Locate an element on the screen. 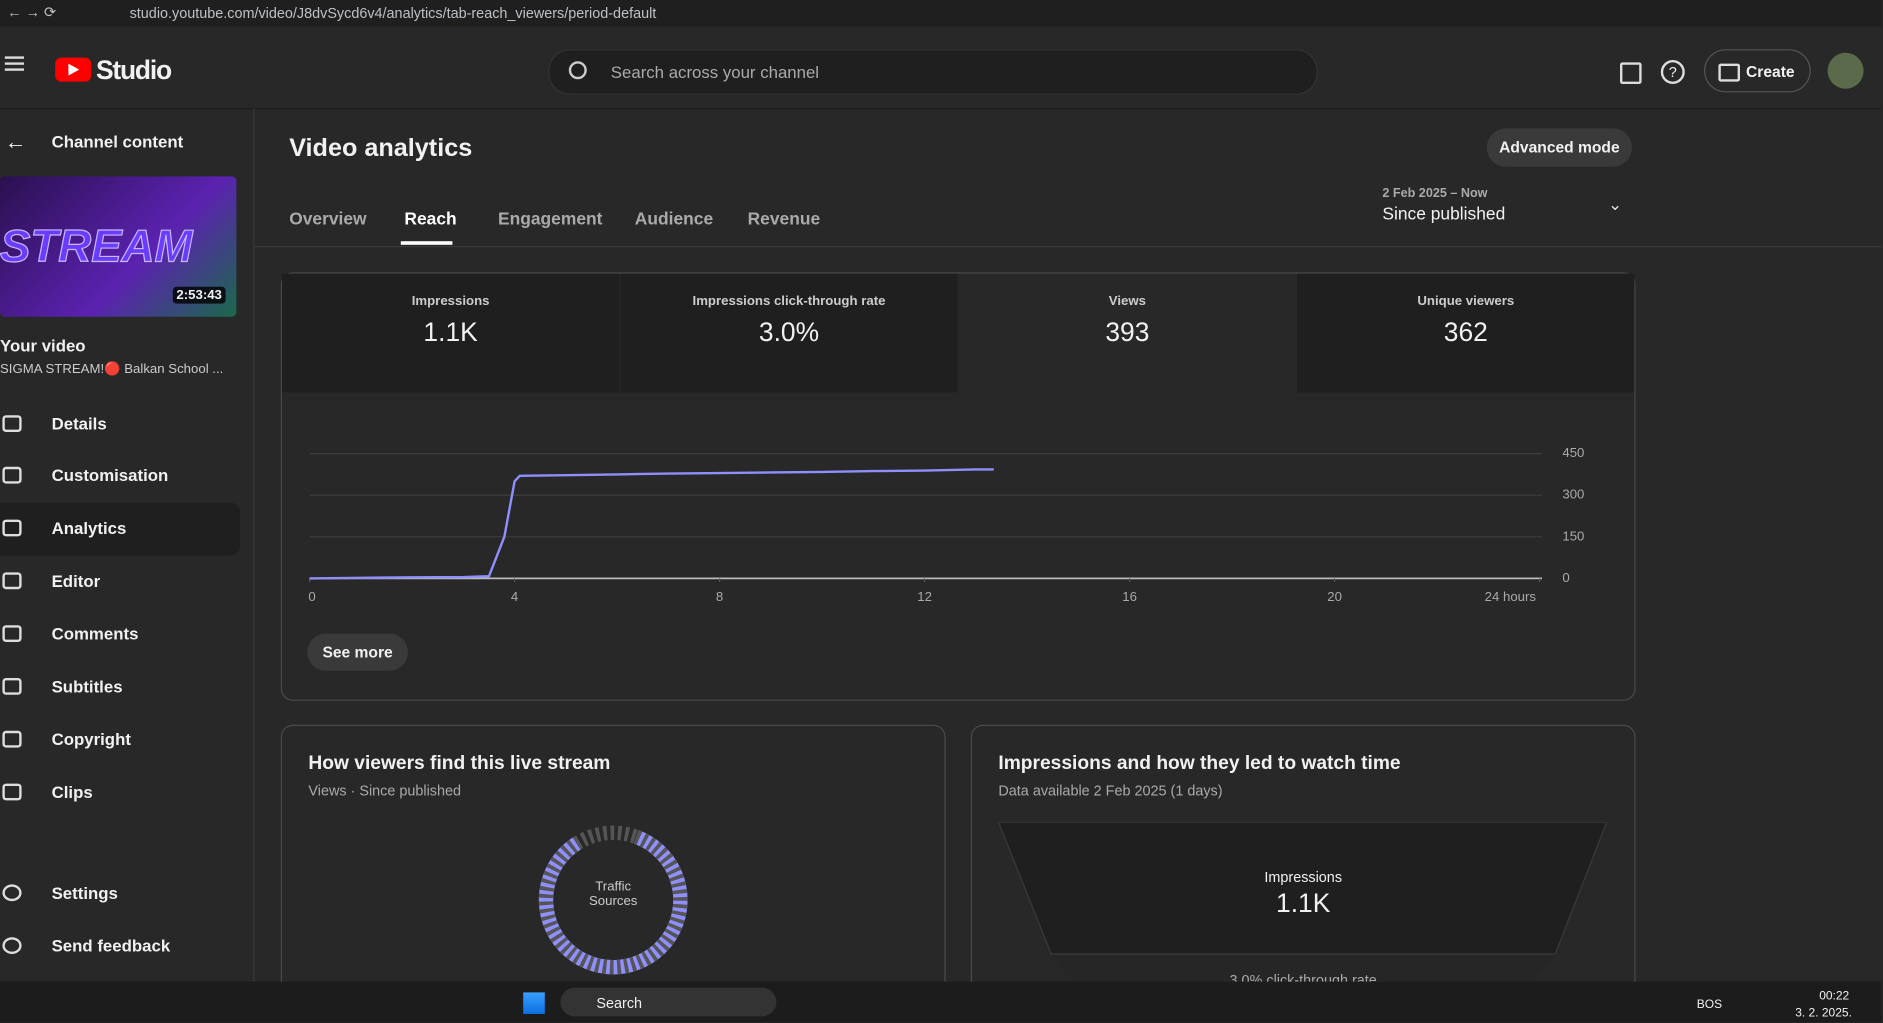 The image size is (1883, 1023). metric-tile: Impressions click-through rate 3.0% is located at coordinates (789, 333).